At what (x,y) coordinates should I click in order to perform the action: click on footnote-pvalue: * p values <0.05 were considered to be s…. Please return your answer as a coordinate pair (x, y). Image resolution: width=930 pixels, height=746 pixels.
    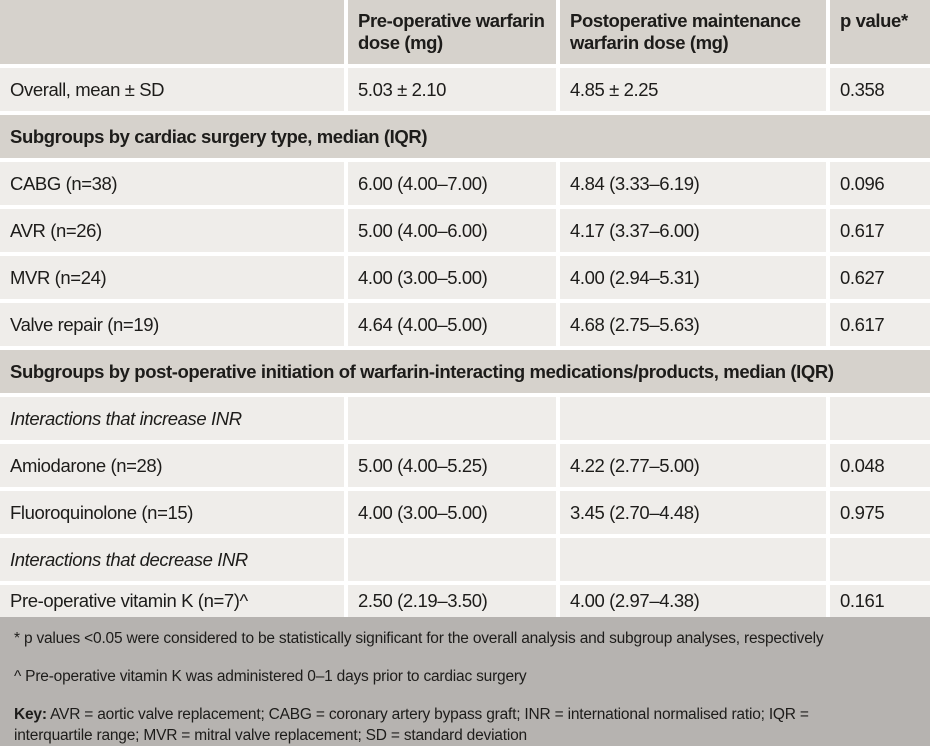
    Looking at the image, I should click on (419, 638).